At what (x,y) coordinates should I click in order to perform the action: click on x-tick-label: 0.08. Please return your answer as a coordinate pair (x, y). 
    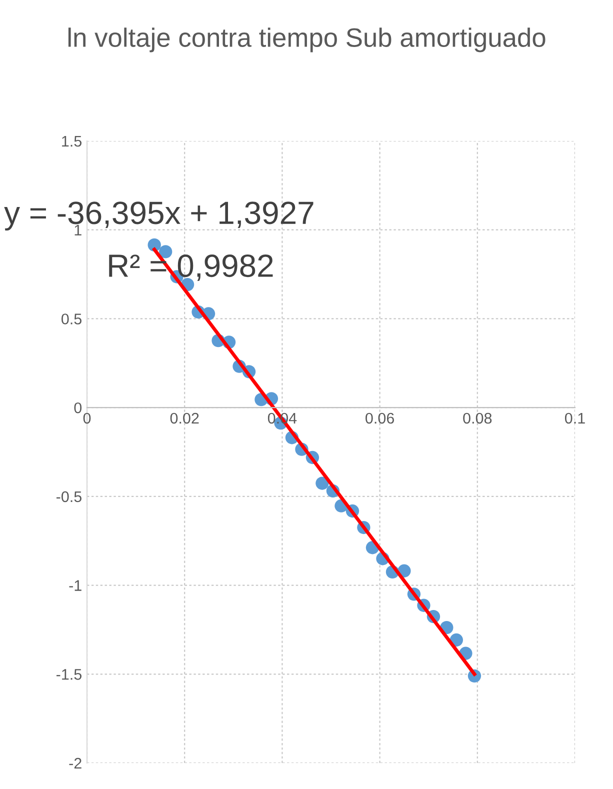
    Looking at the image, I should click on (477, 418).